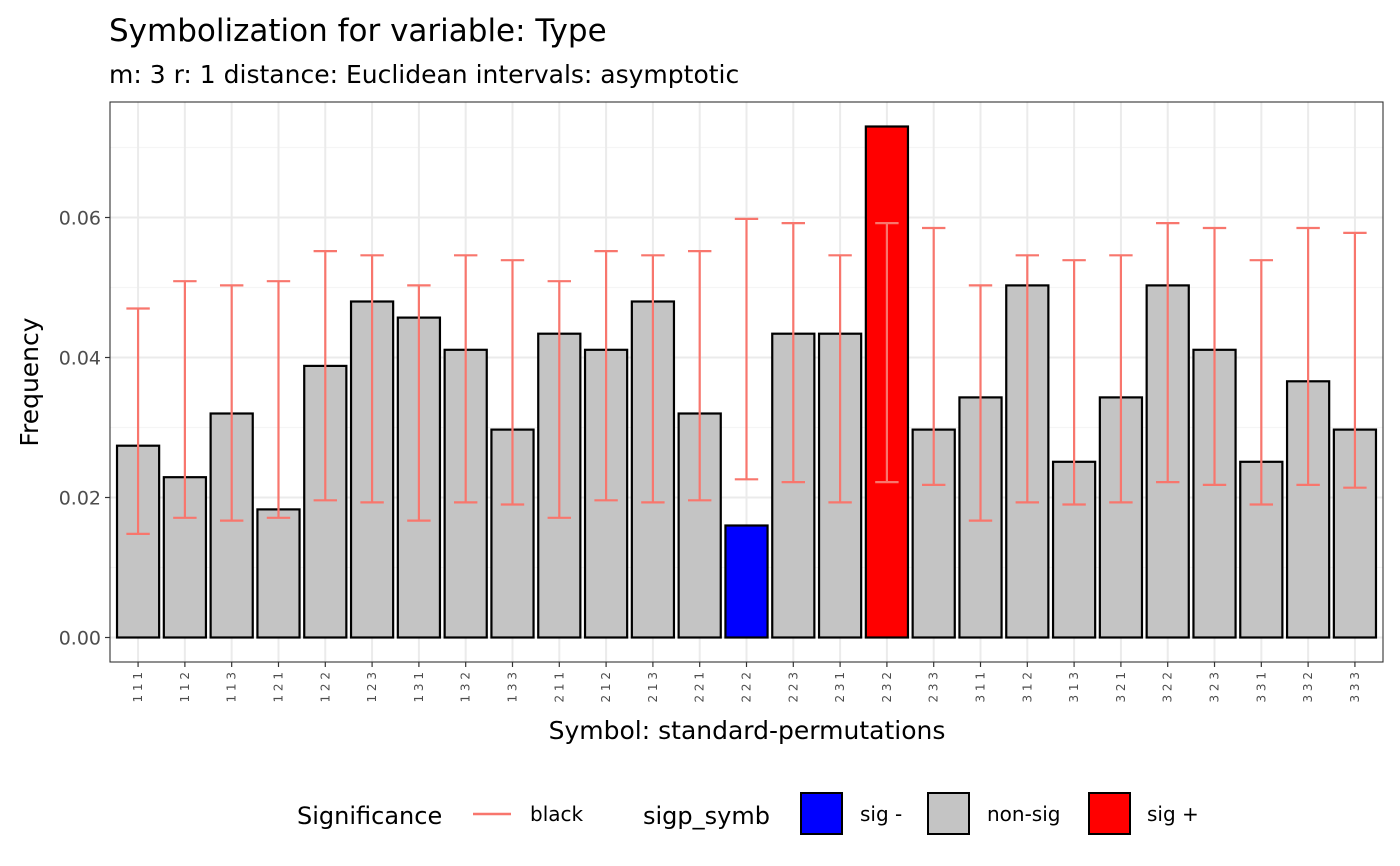  Describe the element at coordinates (80, 499) in the screenshot. I see `y-tick-label: 0.02` at that location.